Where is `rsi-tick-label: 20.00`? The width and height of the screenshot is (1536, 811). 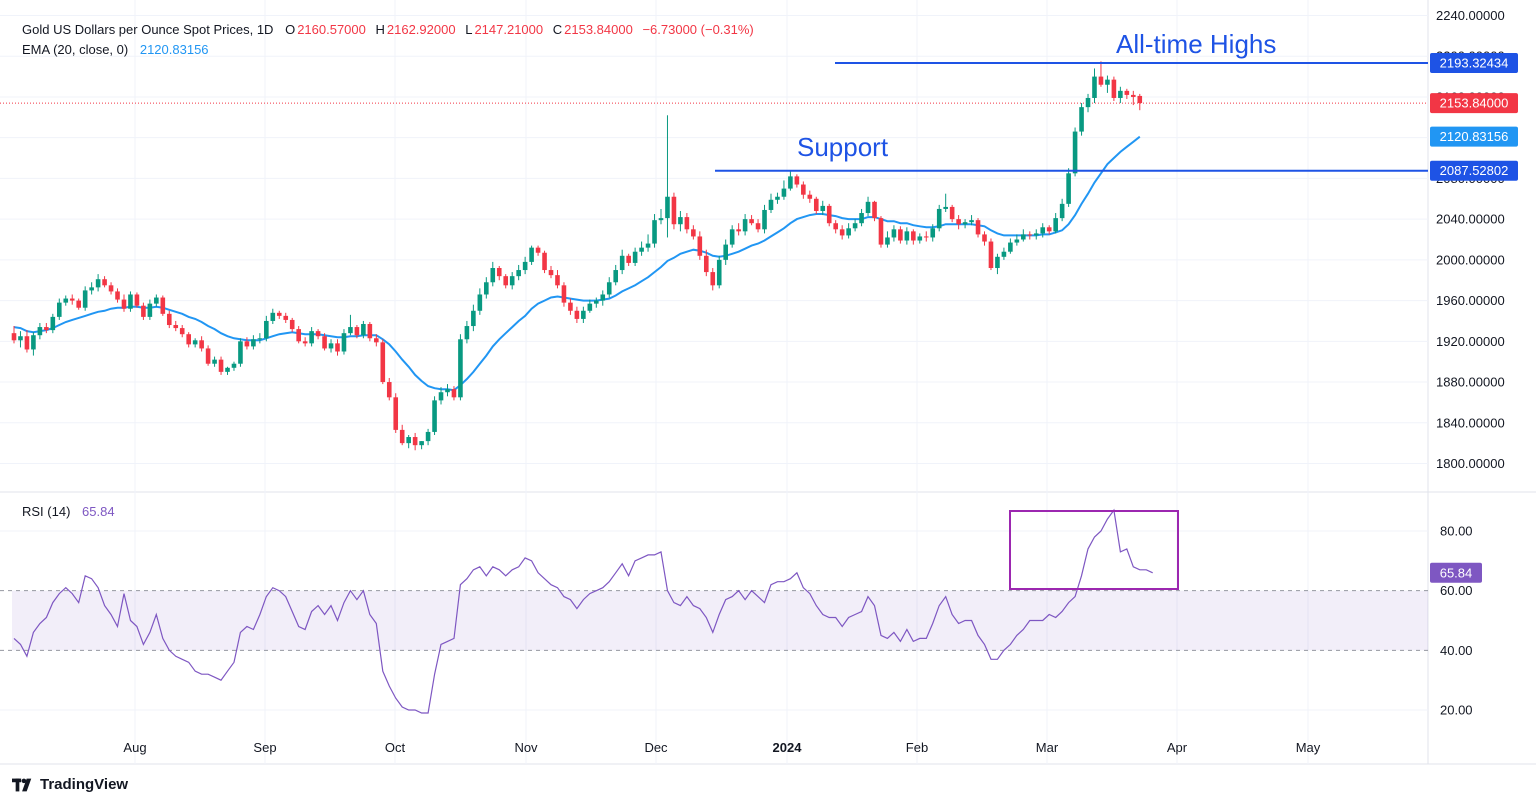
rsi-tick-label: 20.00 is located at coordinates (1456, 710).